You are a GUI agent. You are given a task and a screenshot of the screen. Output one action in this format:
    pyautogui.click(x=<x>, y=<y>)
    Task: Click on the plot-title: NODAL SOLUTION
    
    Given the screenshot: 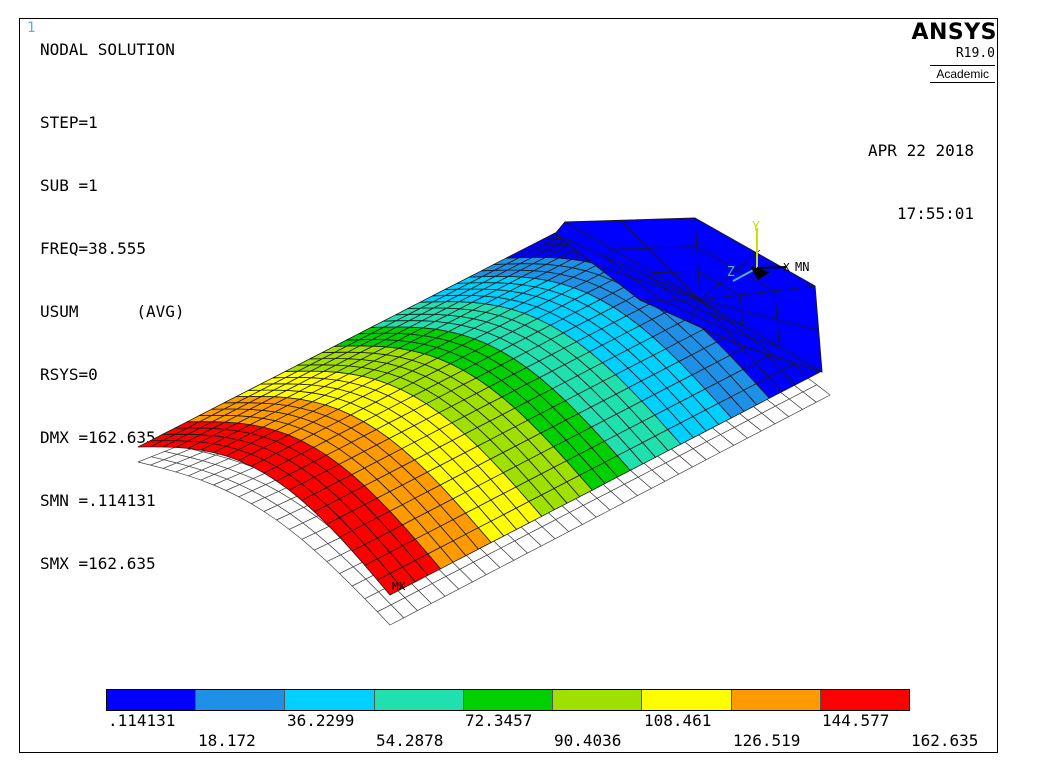 What is the action you would take?
    pyautogui.click(x=107, y=49)
    